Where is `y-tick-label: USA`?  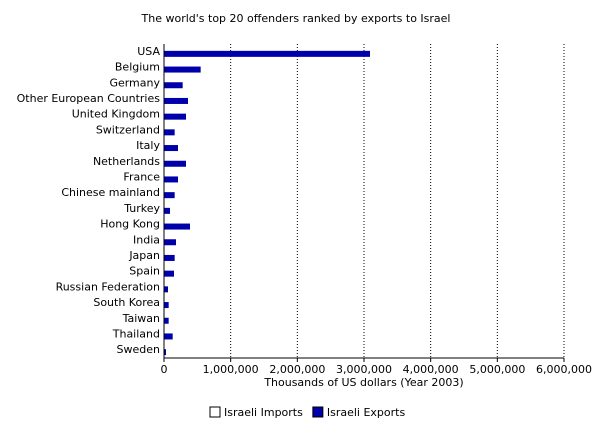
y-tick-label: USA is located at coordinates (148, 51).